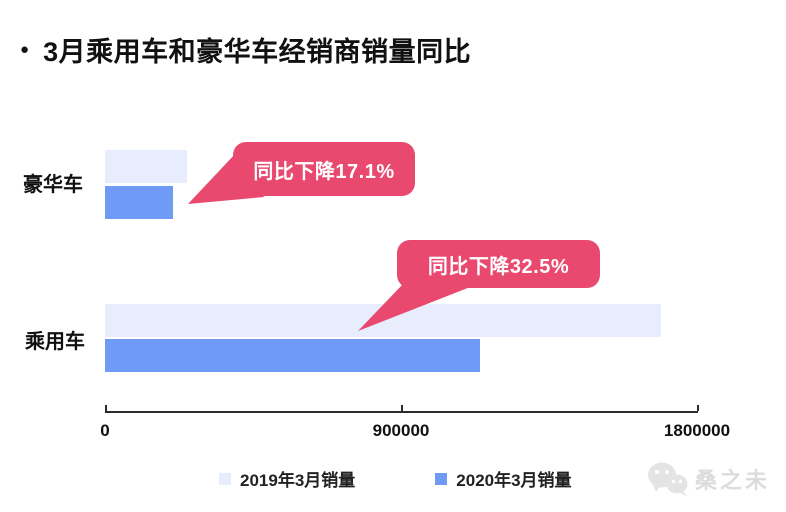 The image size is (786, 512). I want to click on legend-label-2019: 2019年3月销量, so click(298, 480).